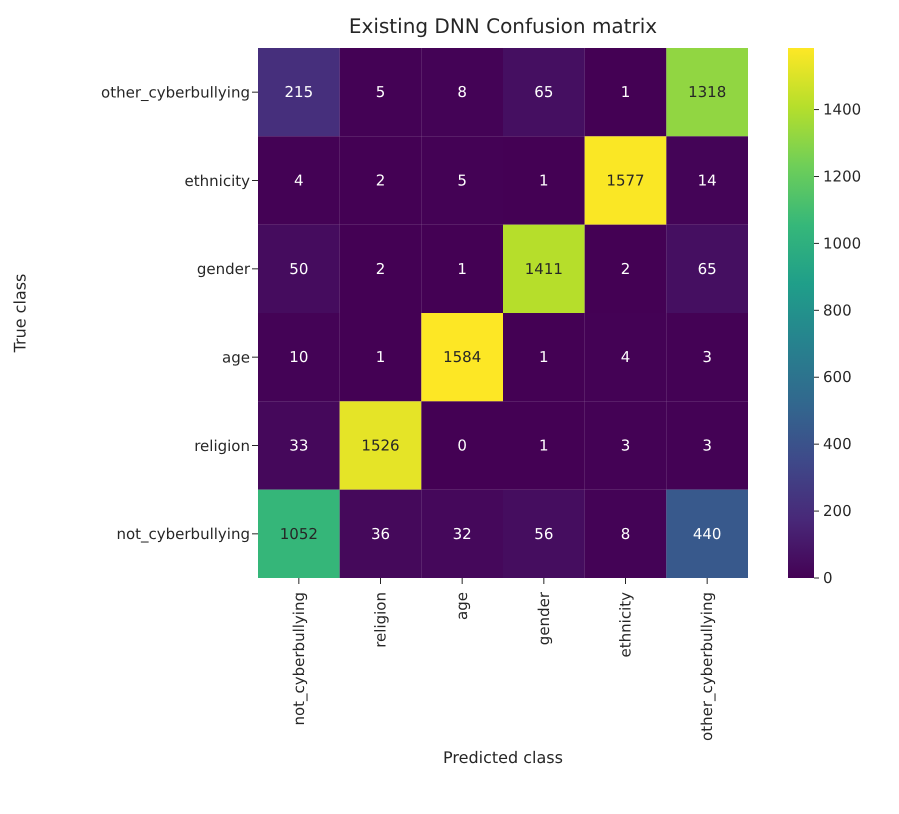 This screenshot has height=814, width=899. What do you see at coordinates (842, 243) in the screenshot?
I see `color-bar-label: 1000` at bounding box center [842, 243].